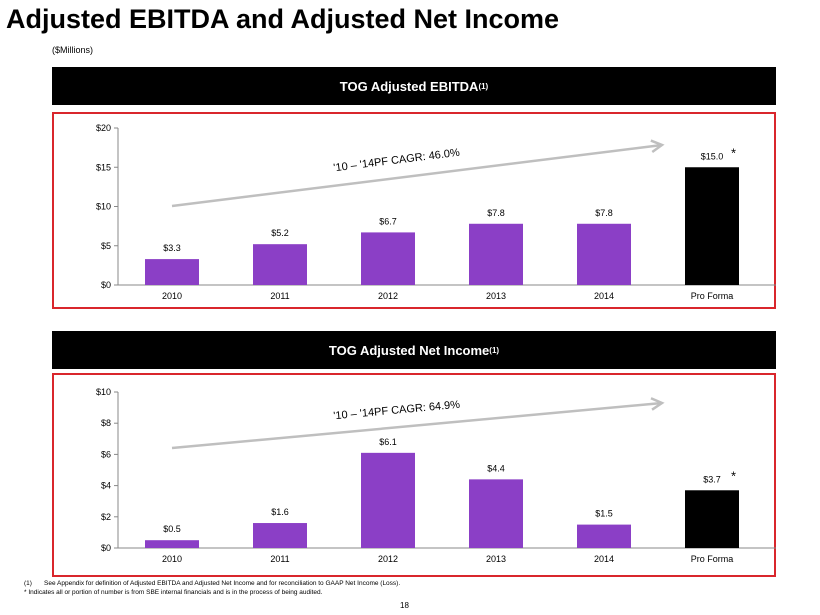  Describe the element at coordinates (103, 128) in the screenshot. I see `chart1-y-tick-label: $20` at that location.